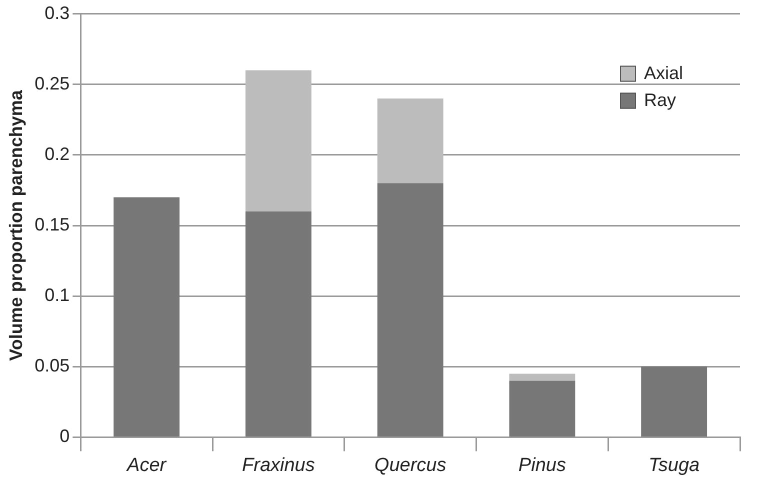  What do you see at coordinates (410, 465) in the screenshot?
I see `x-tick-label: Quercus` at bounding box center [410, 465].